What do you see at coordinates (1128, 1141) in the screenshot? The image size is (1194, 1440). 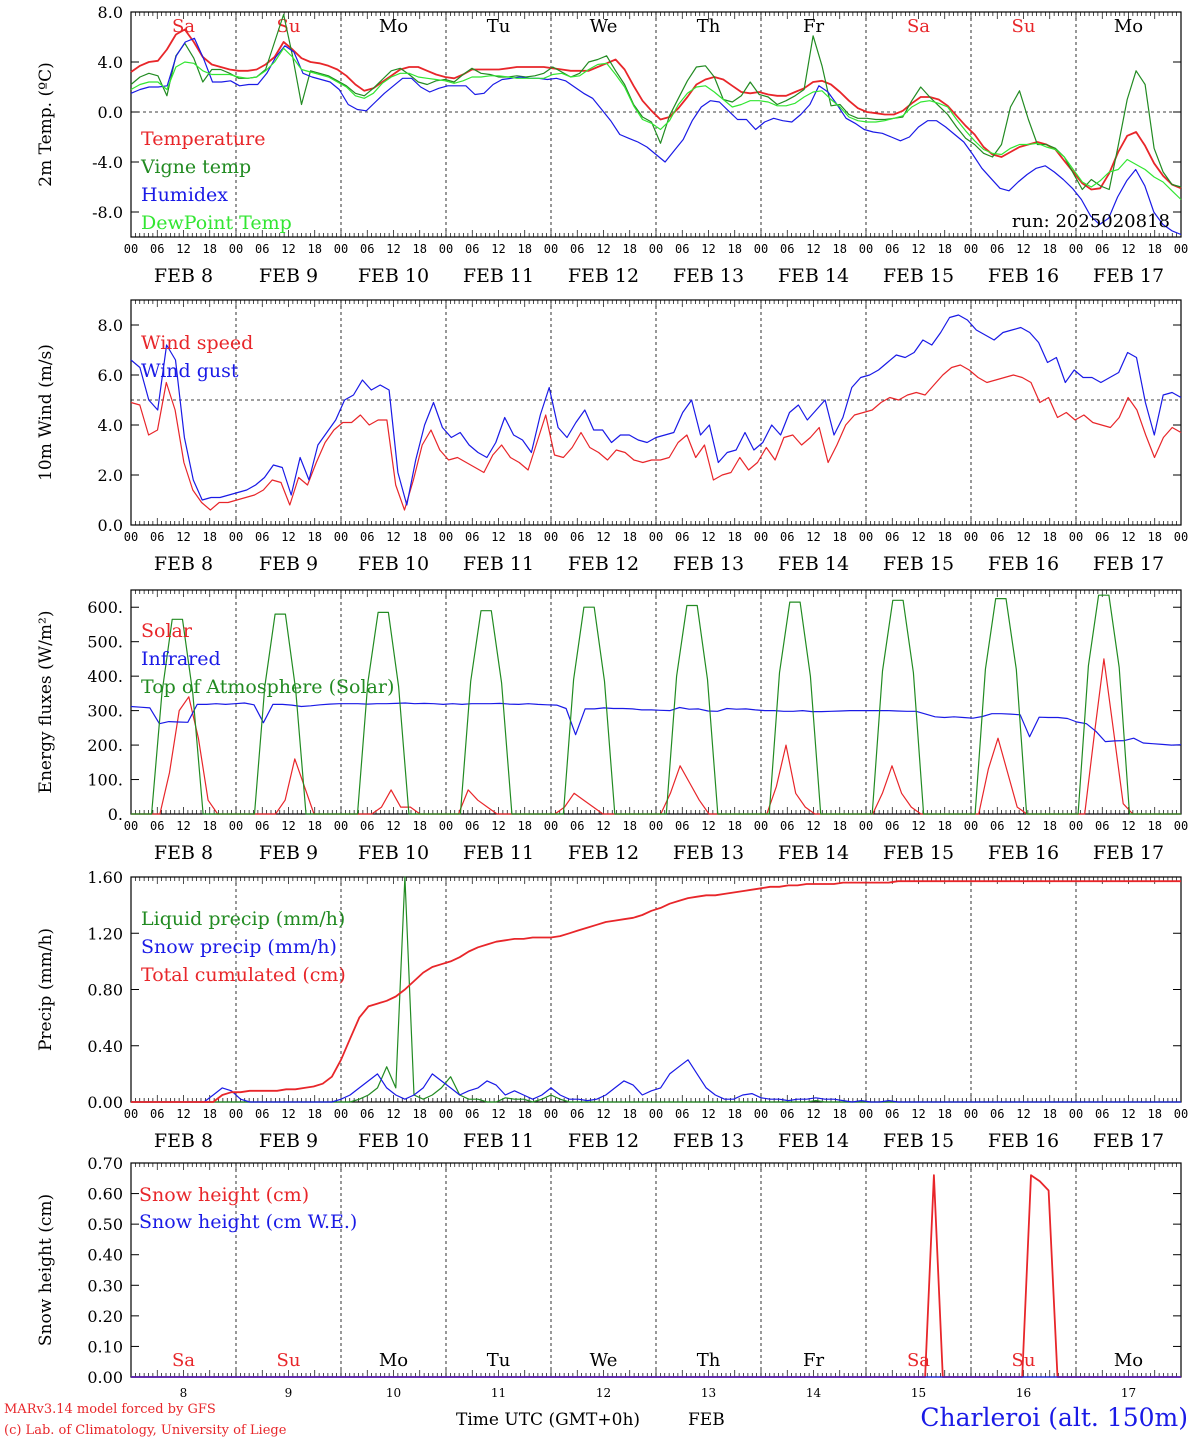 I see `date-label: FEB 17` at bounding box center [1128, 1141].